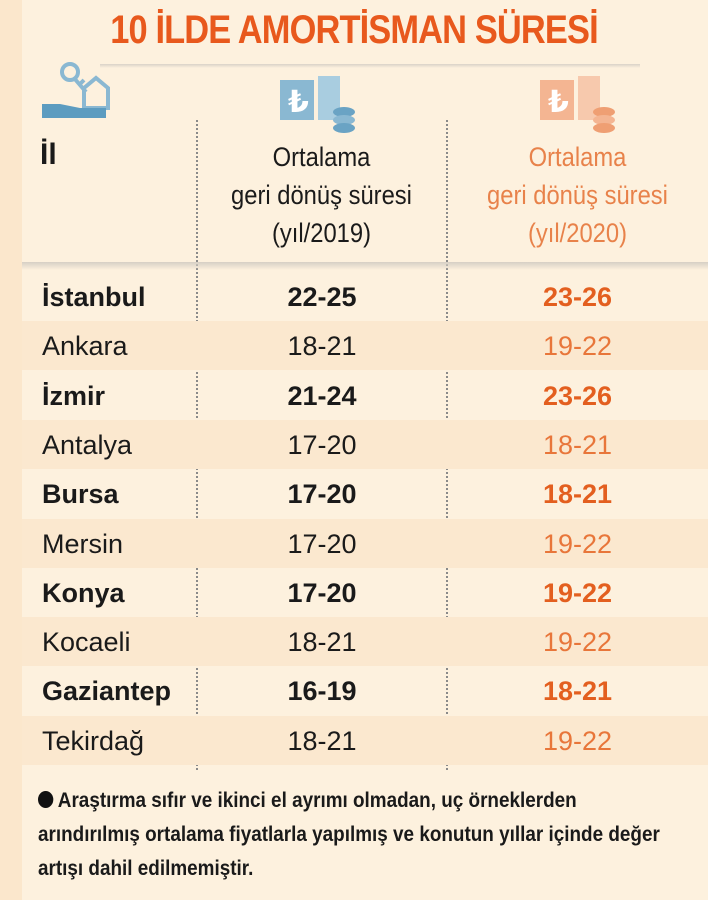 Image resolution: width=708 pixels, height=900 pixels. What do you see at coordinates (94, 297) in the screenshot?
I see `city-name: İstanbul` at bounding box center [94, 297].